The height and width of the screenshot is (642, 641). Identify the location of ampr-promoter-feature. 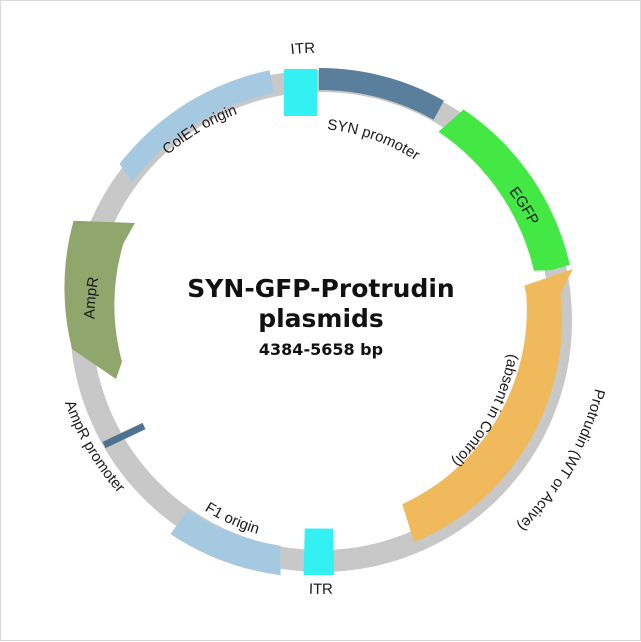
(124, 435).